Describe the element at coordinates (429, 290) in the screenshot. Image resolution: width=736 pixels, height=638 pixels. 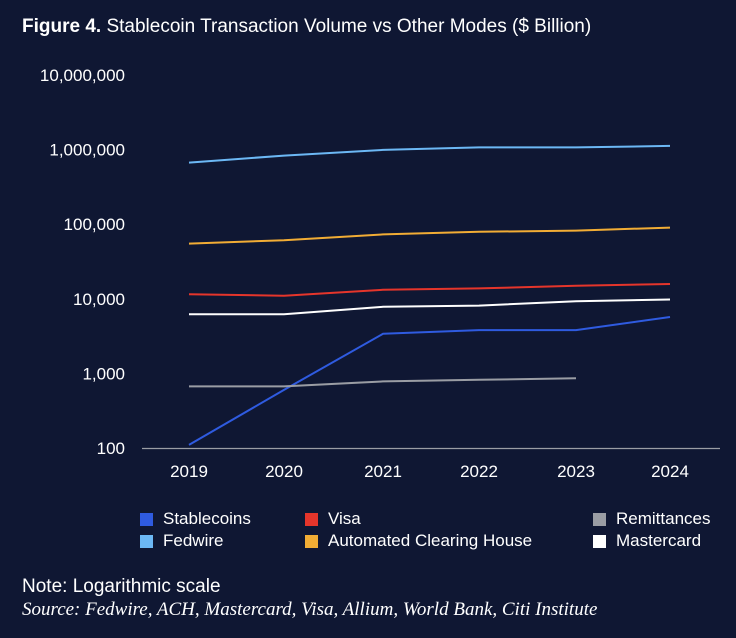
I see `series-line-visa` at that location.